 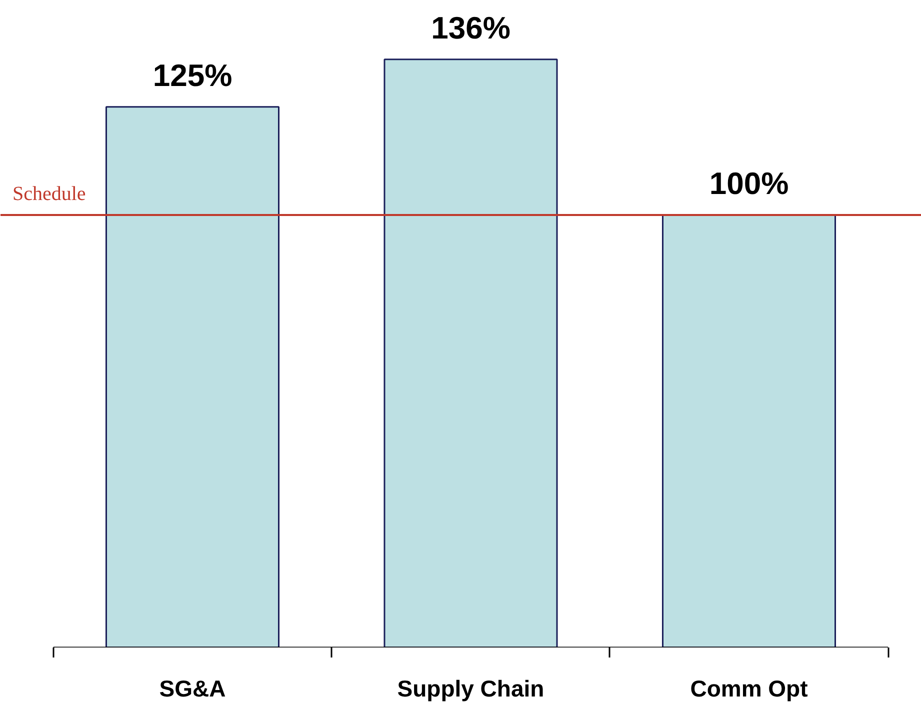 I want to click on data-label: 100%, so click(x=749, y=184).